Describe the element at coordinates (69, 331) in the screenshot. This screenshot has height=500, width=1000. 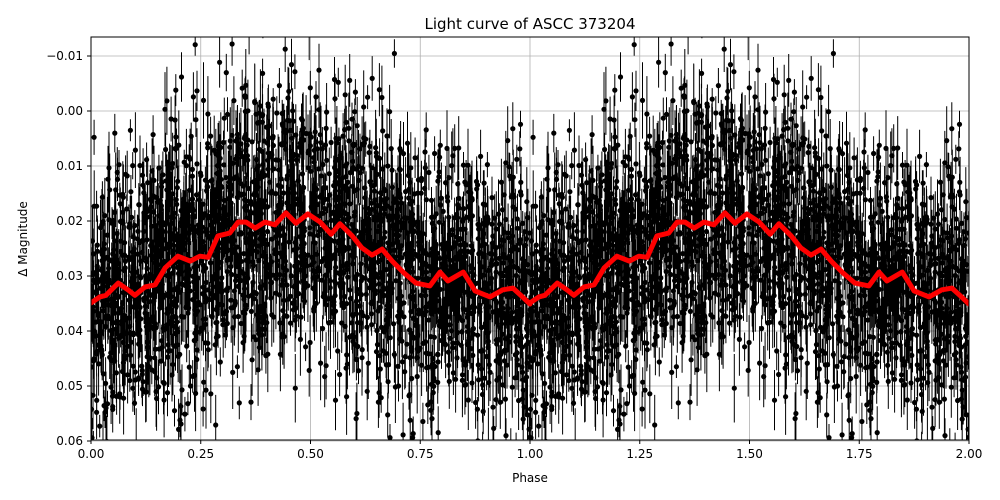
I see `y-tick-label: 0.04` at that location.